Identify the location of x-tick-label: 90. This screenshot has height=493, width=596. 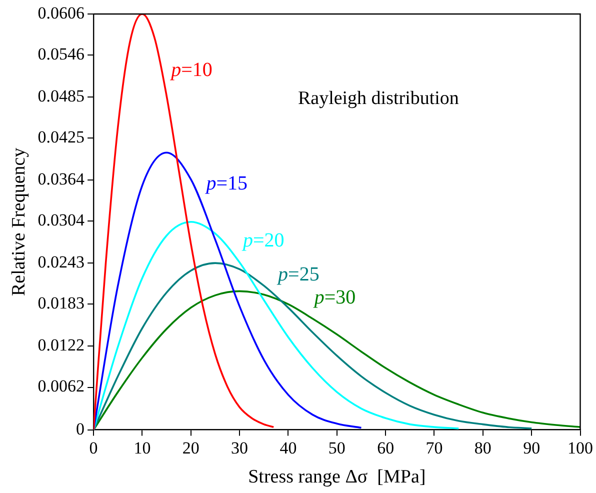
(531, 448).